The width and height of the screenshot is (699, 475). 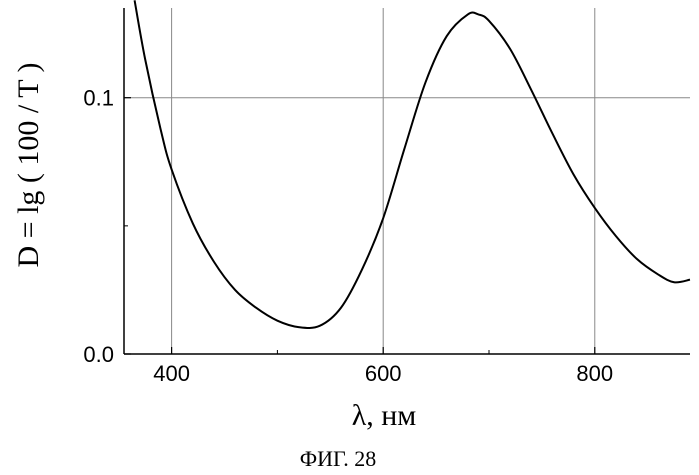 What do you see at coordinates (338, 458) in the screenshot?
I see `figure-caption: ФИГ. 28` at bounding box center [338, 458].